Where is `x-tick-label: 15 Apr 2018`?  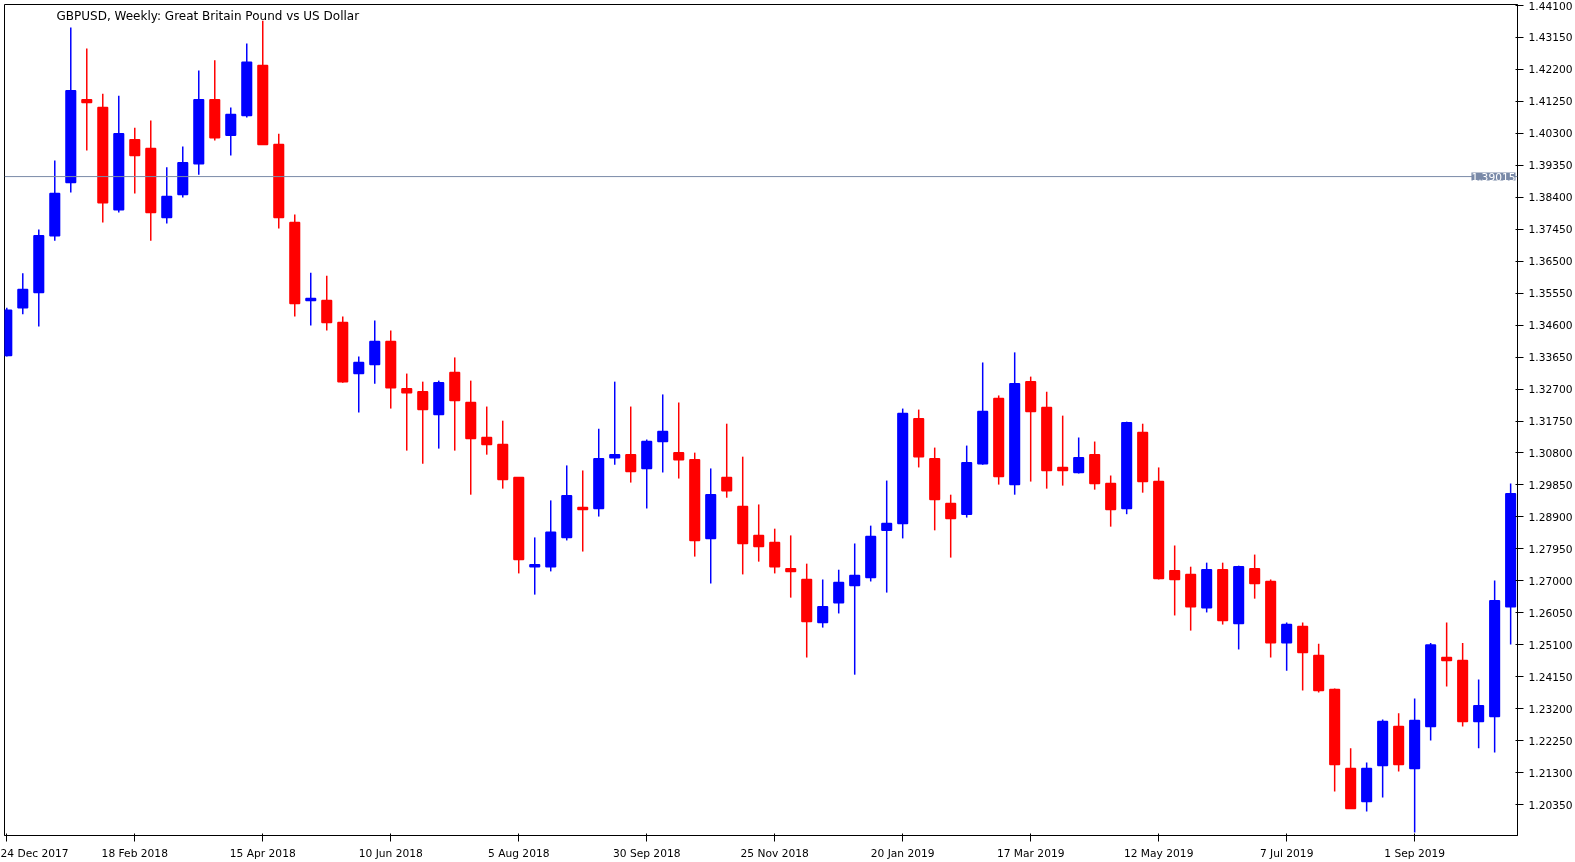 x-tick-label: 15 Apr 2018 is located at coordinates (262, 853).